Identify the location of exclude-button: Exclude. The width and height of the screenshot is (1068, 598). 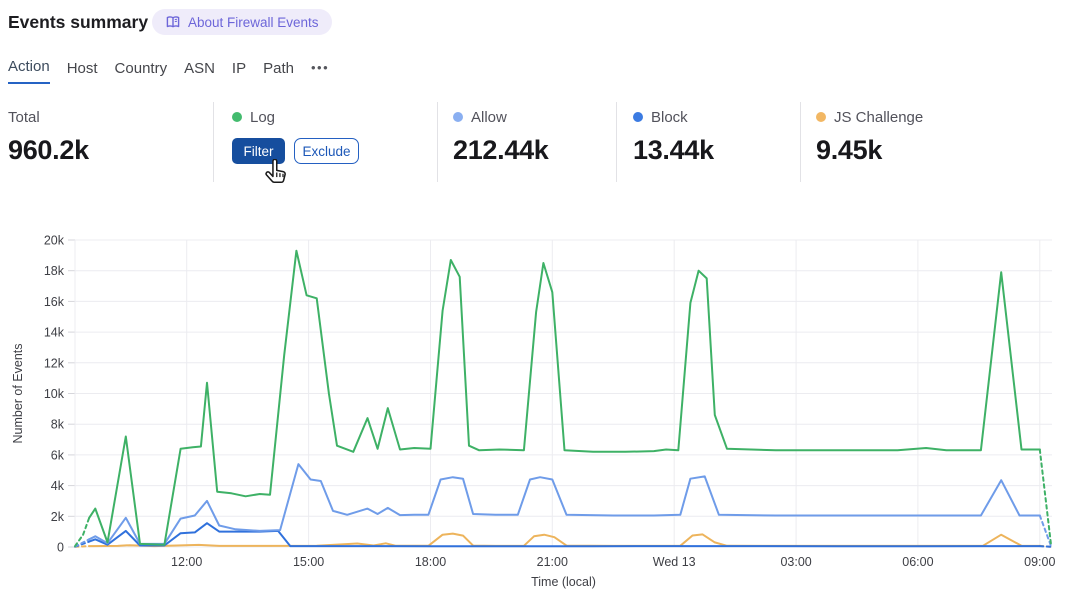
(326, 151).